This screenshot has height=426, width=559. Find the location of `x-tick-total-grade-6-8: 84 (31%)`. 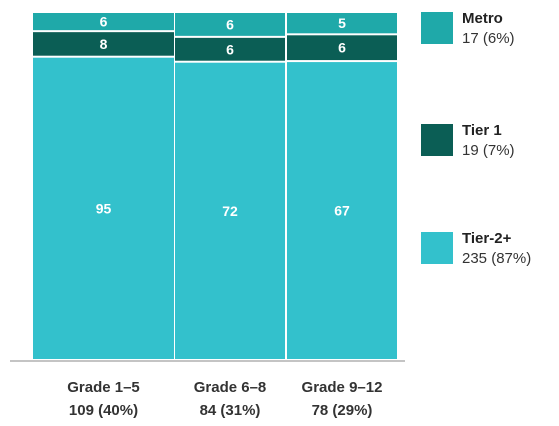

x-tick-total-grade-6-8: 84 (31%) is located at coordinates (230, 410).